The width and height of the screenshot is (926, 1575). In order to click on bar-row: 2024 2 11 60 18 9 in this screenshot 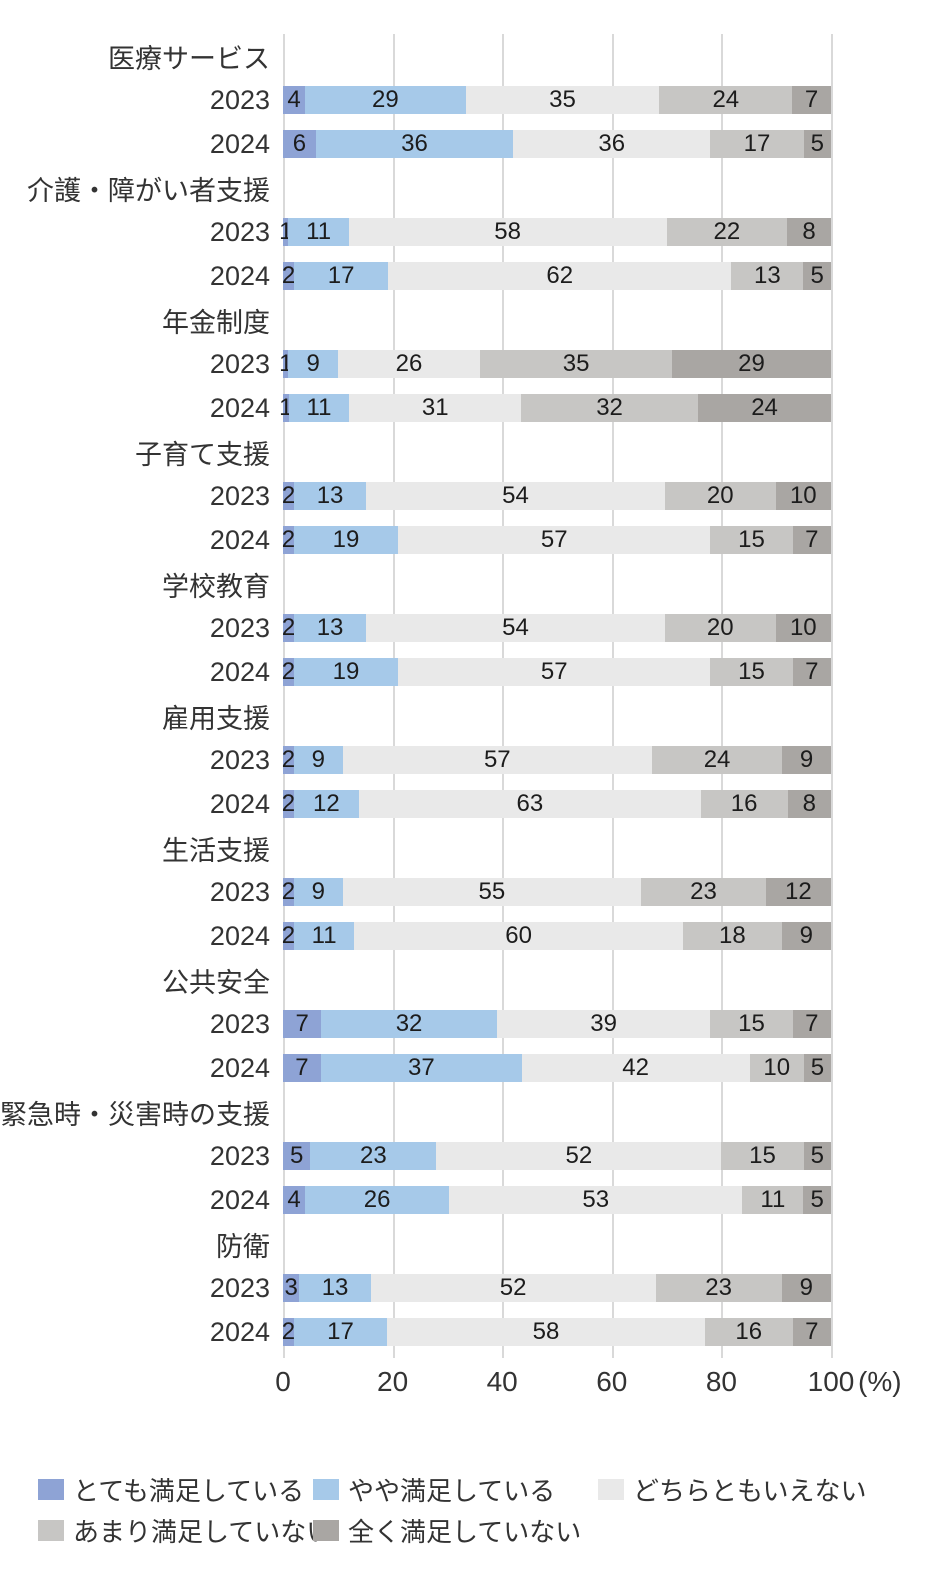, I will do `click(463, 936)`.